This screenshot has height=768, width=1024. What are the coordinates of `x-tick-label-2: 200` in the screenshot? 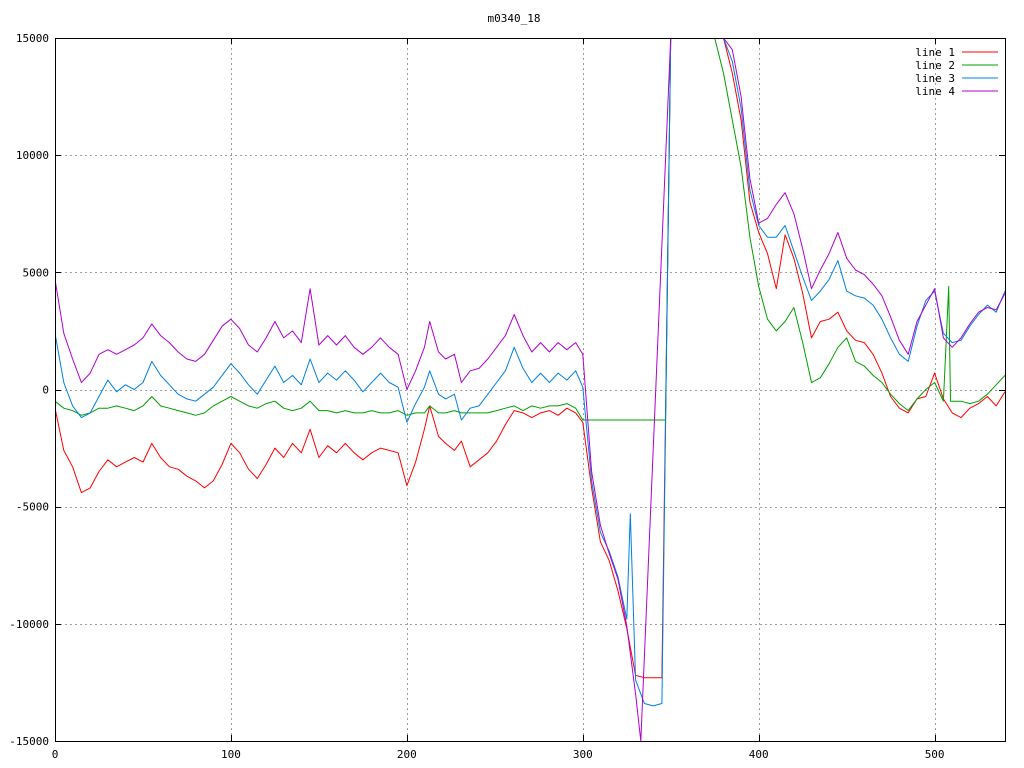 It's located at (407, 754).